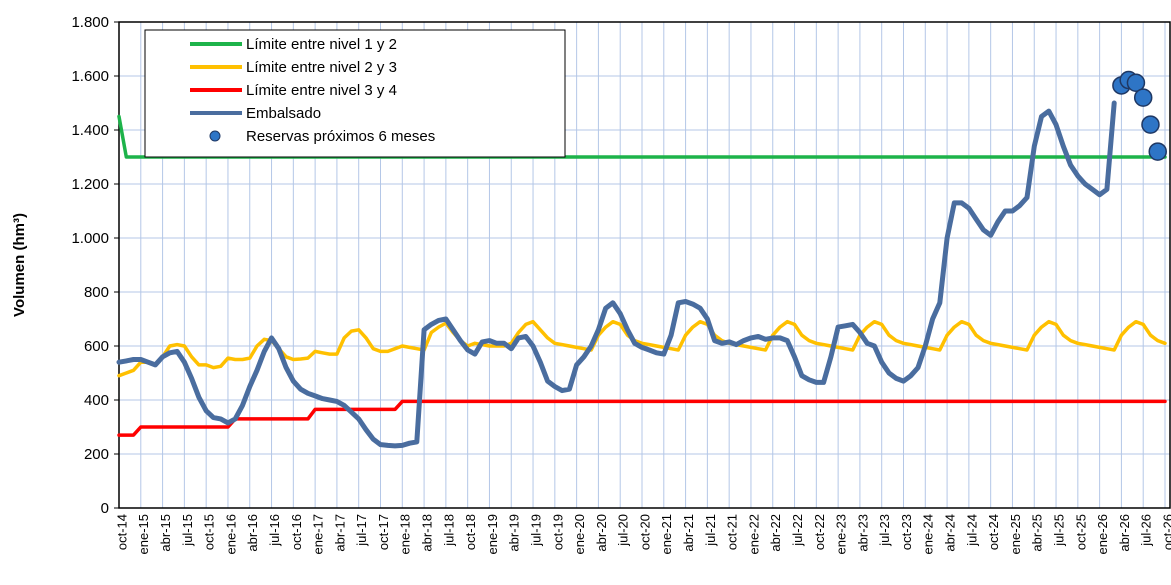 The width and height of the screenshot is (1171, 585). Describe the element at coordinates (296, 532) in the screenshot. I see `x-tick-label: oct-16` at that location.